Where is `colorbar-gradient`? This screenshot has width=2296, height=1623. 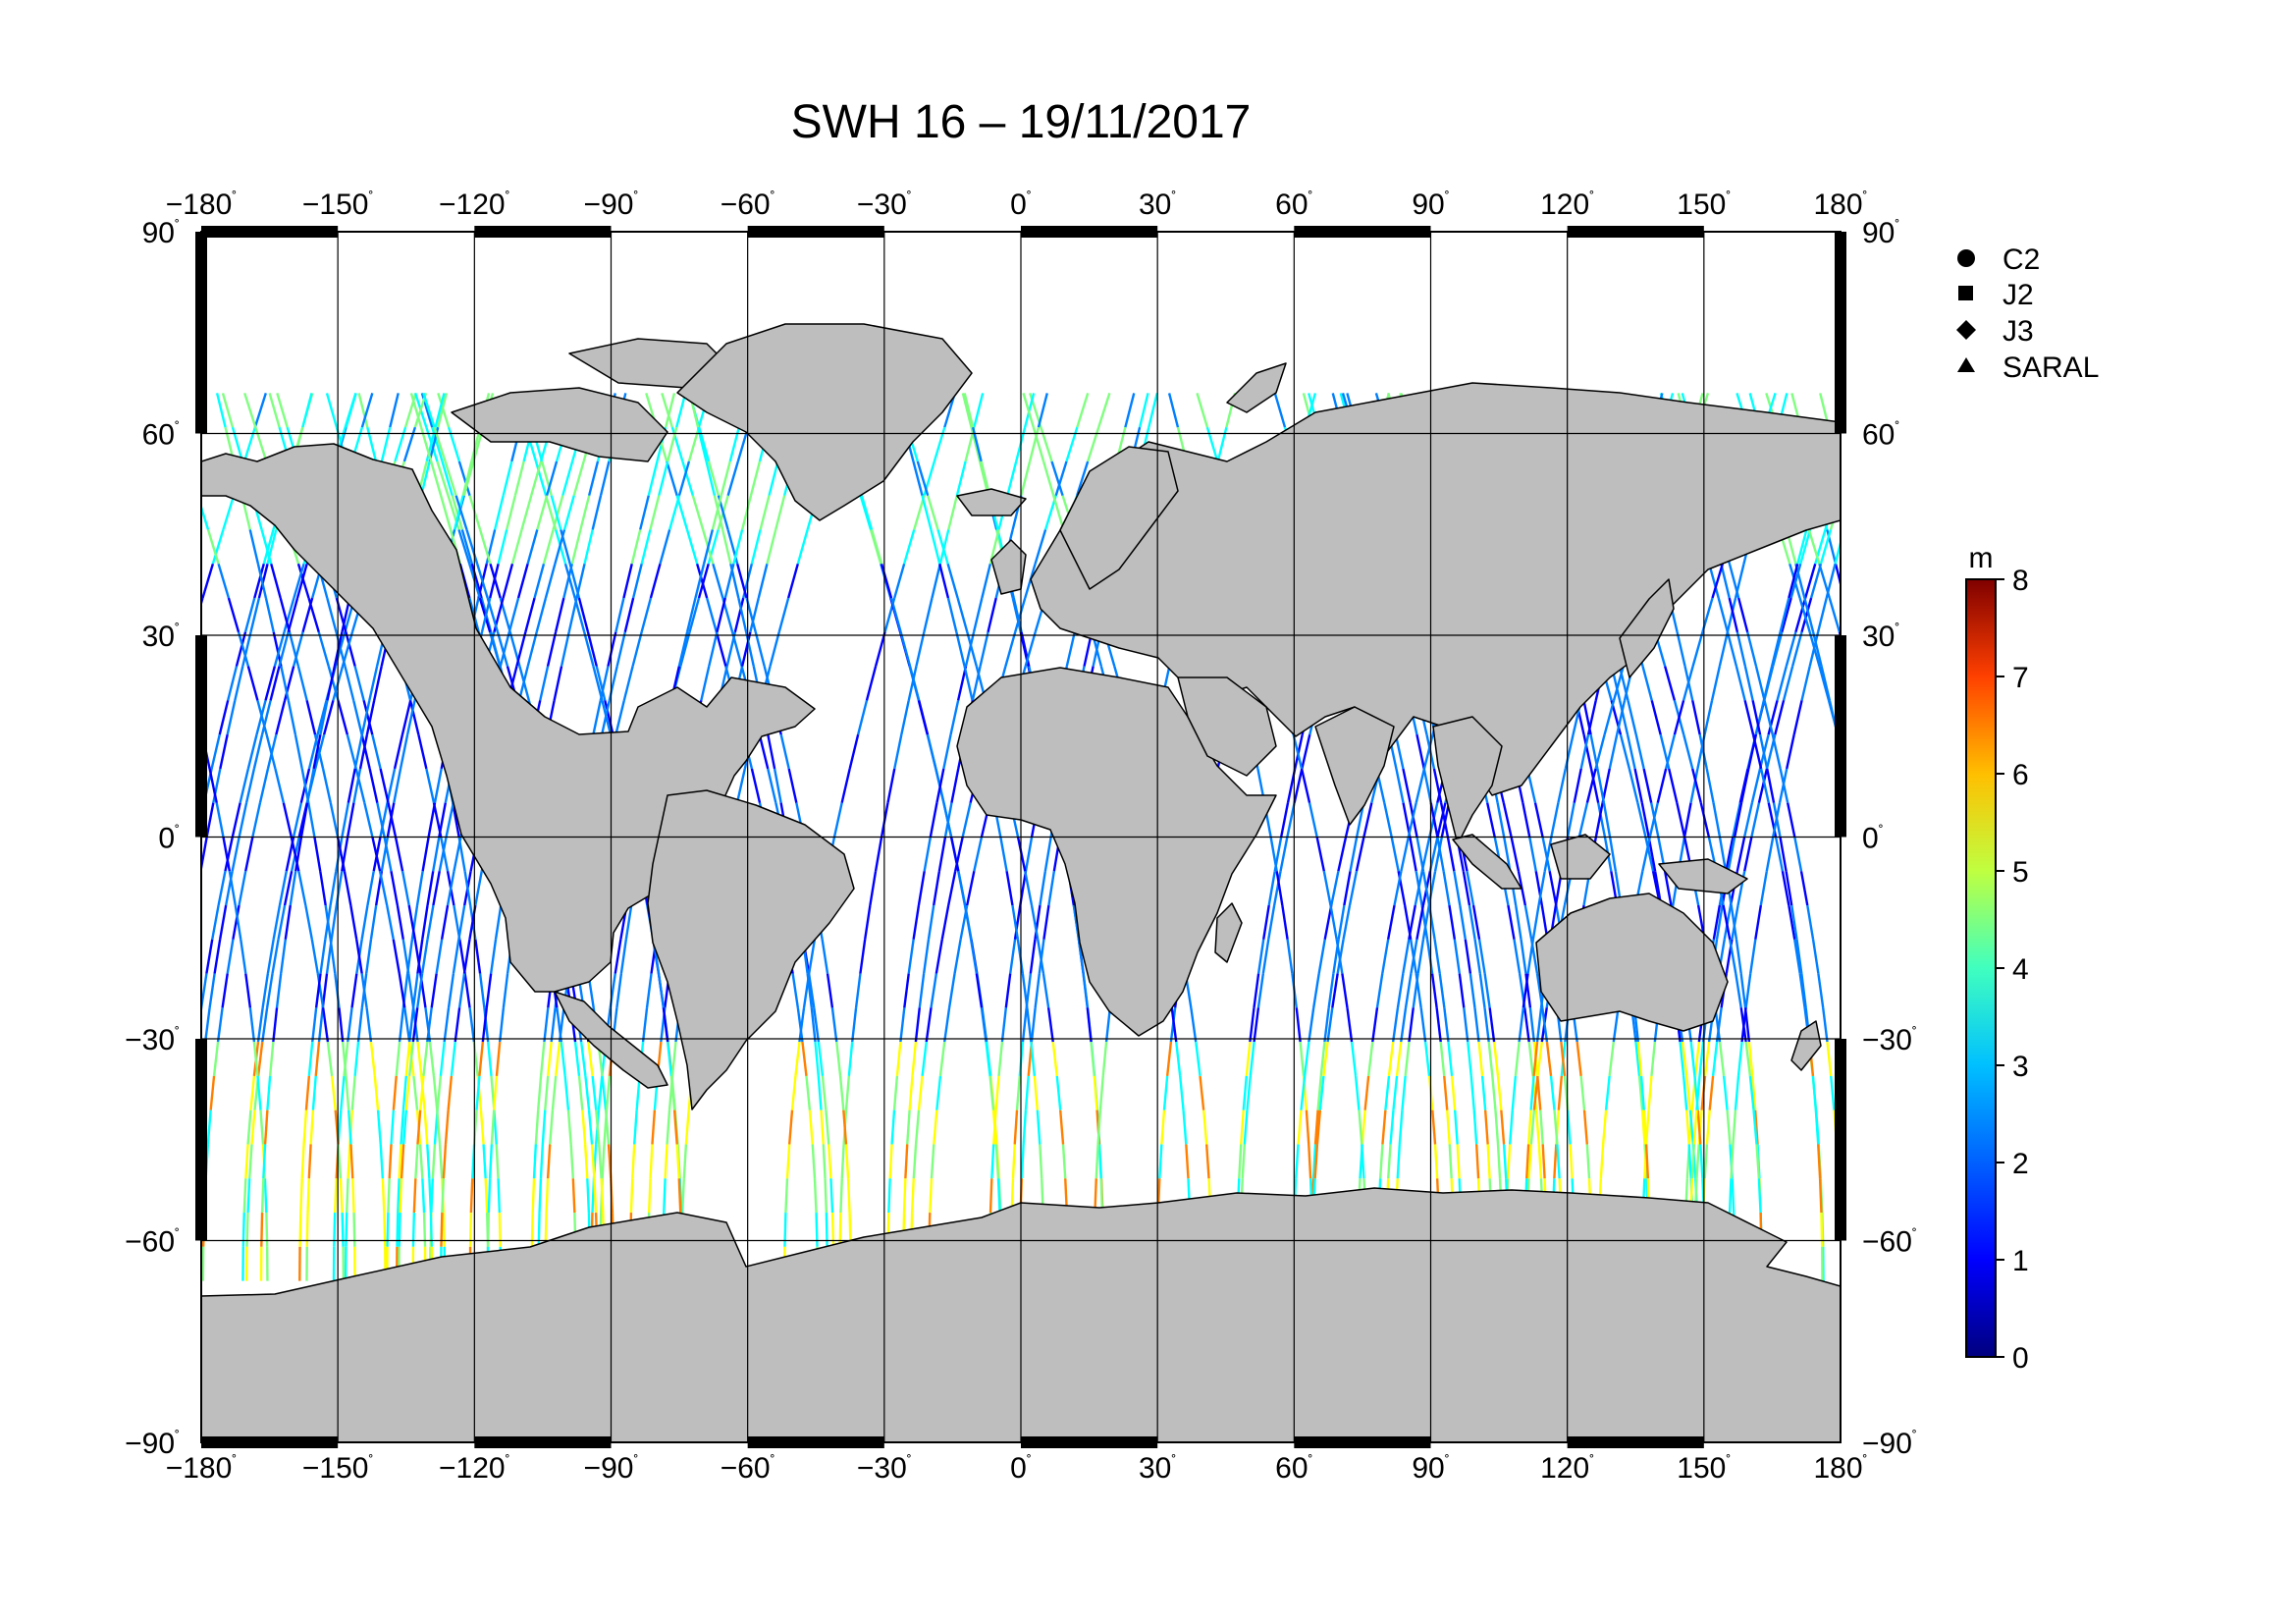
colorbar-gradient is located at coordinates (1981, 968).